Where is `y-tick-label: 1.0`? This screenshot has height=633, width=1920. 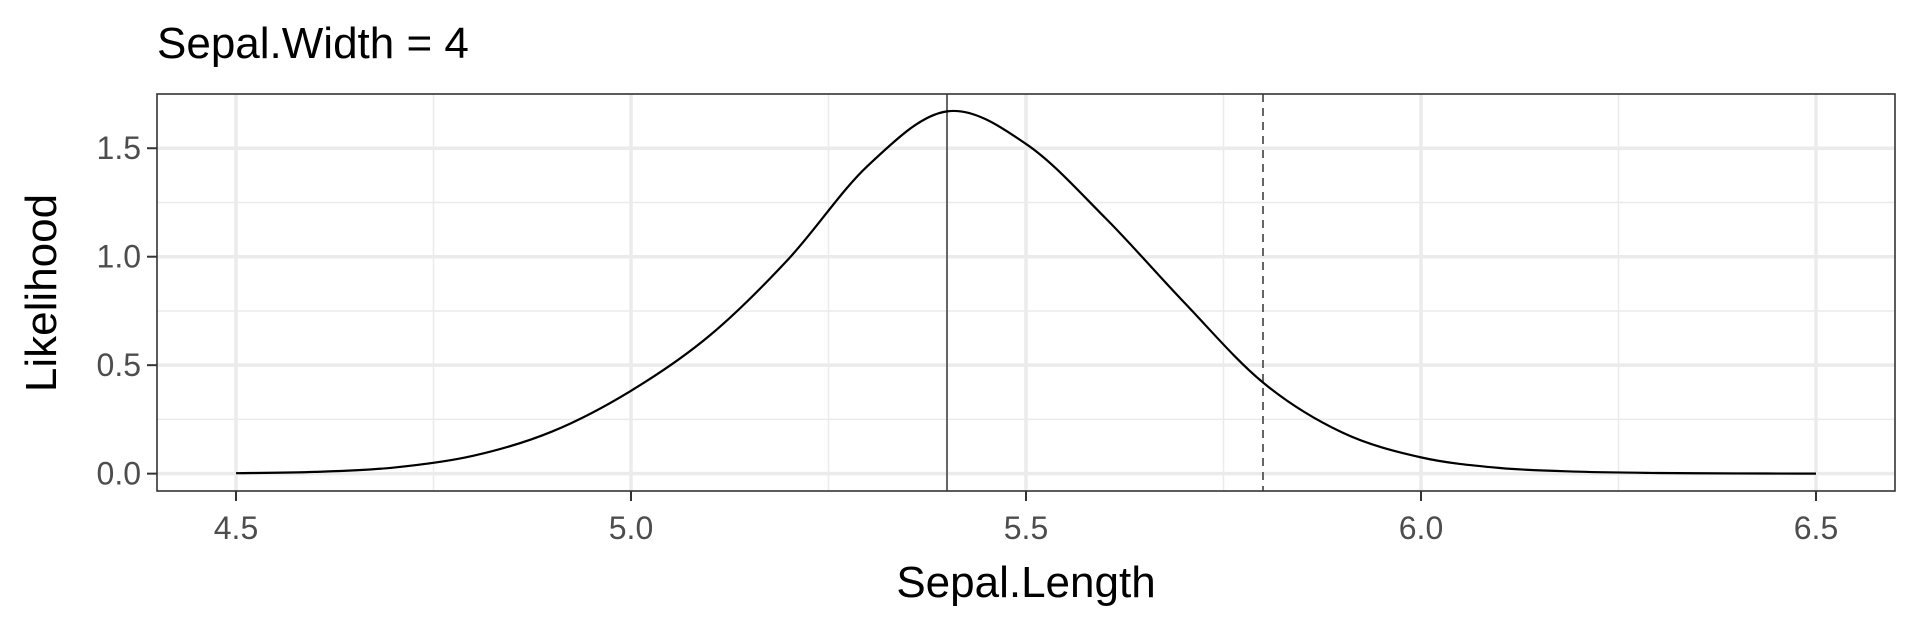 y-tick-label: 1.0 is located at coordinates (119, 257).